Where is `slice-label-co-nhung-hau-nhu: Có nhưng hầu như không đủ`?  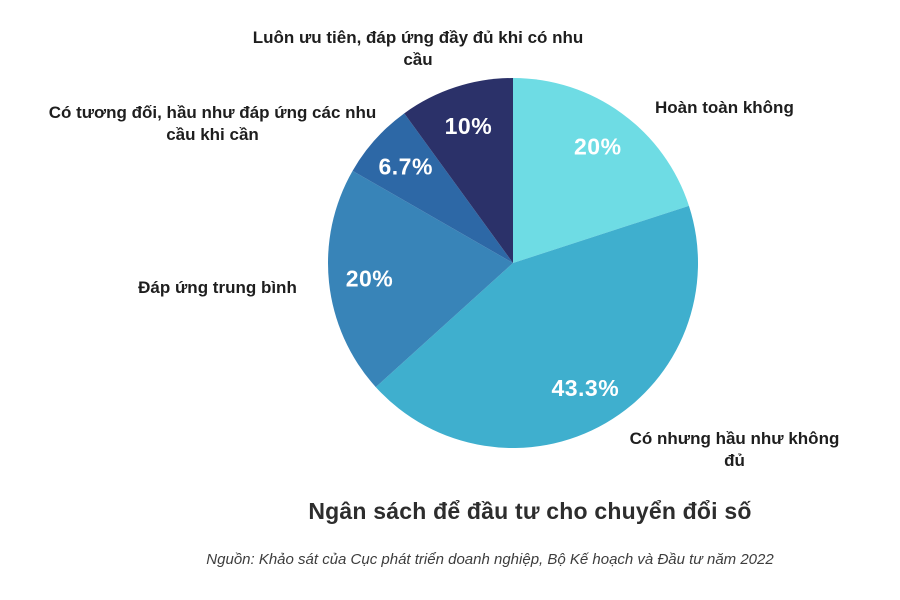
slice-label-co-nhung-hau-nhu: Có nhưng hầu như không đủ is located at coordinates (734, 450).